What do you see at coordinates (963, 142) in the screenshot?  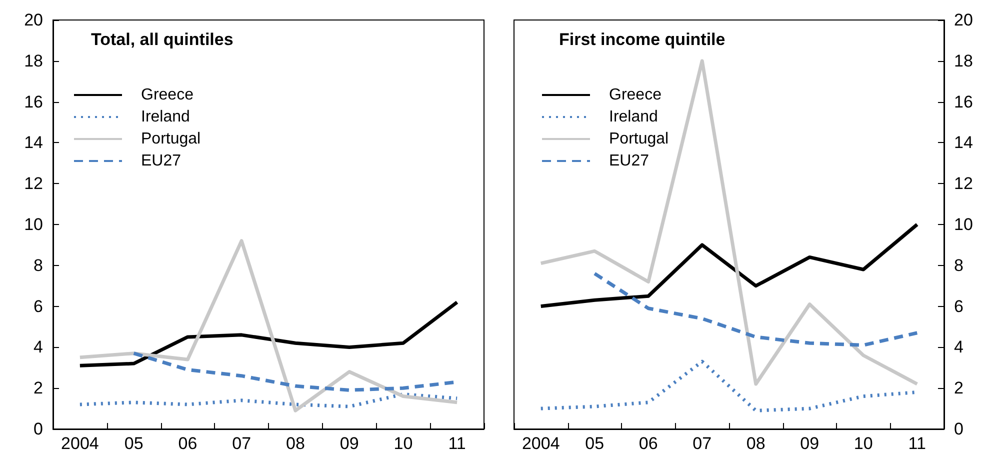 I see `y2-tick-label: 14` at bounding box center [963, 142].